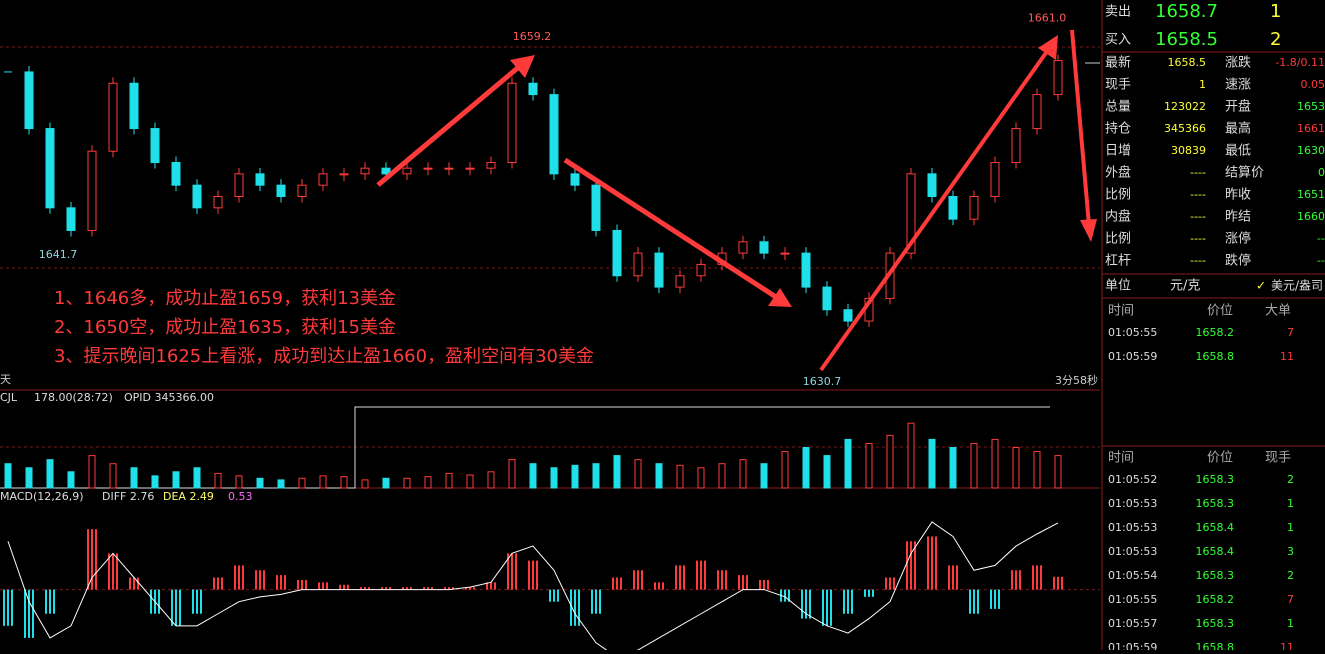 This screenshot has height=654, width=1325. What do you see at coordinates (1311, 106) in the screenshot?
I see `cell: 1653` at bounding box center [1311, 106].